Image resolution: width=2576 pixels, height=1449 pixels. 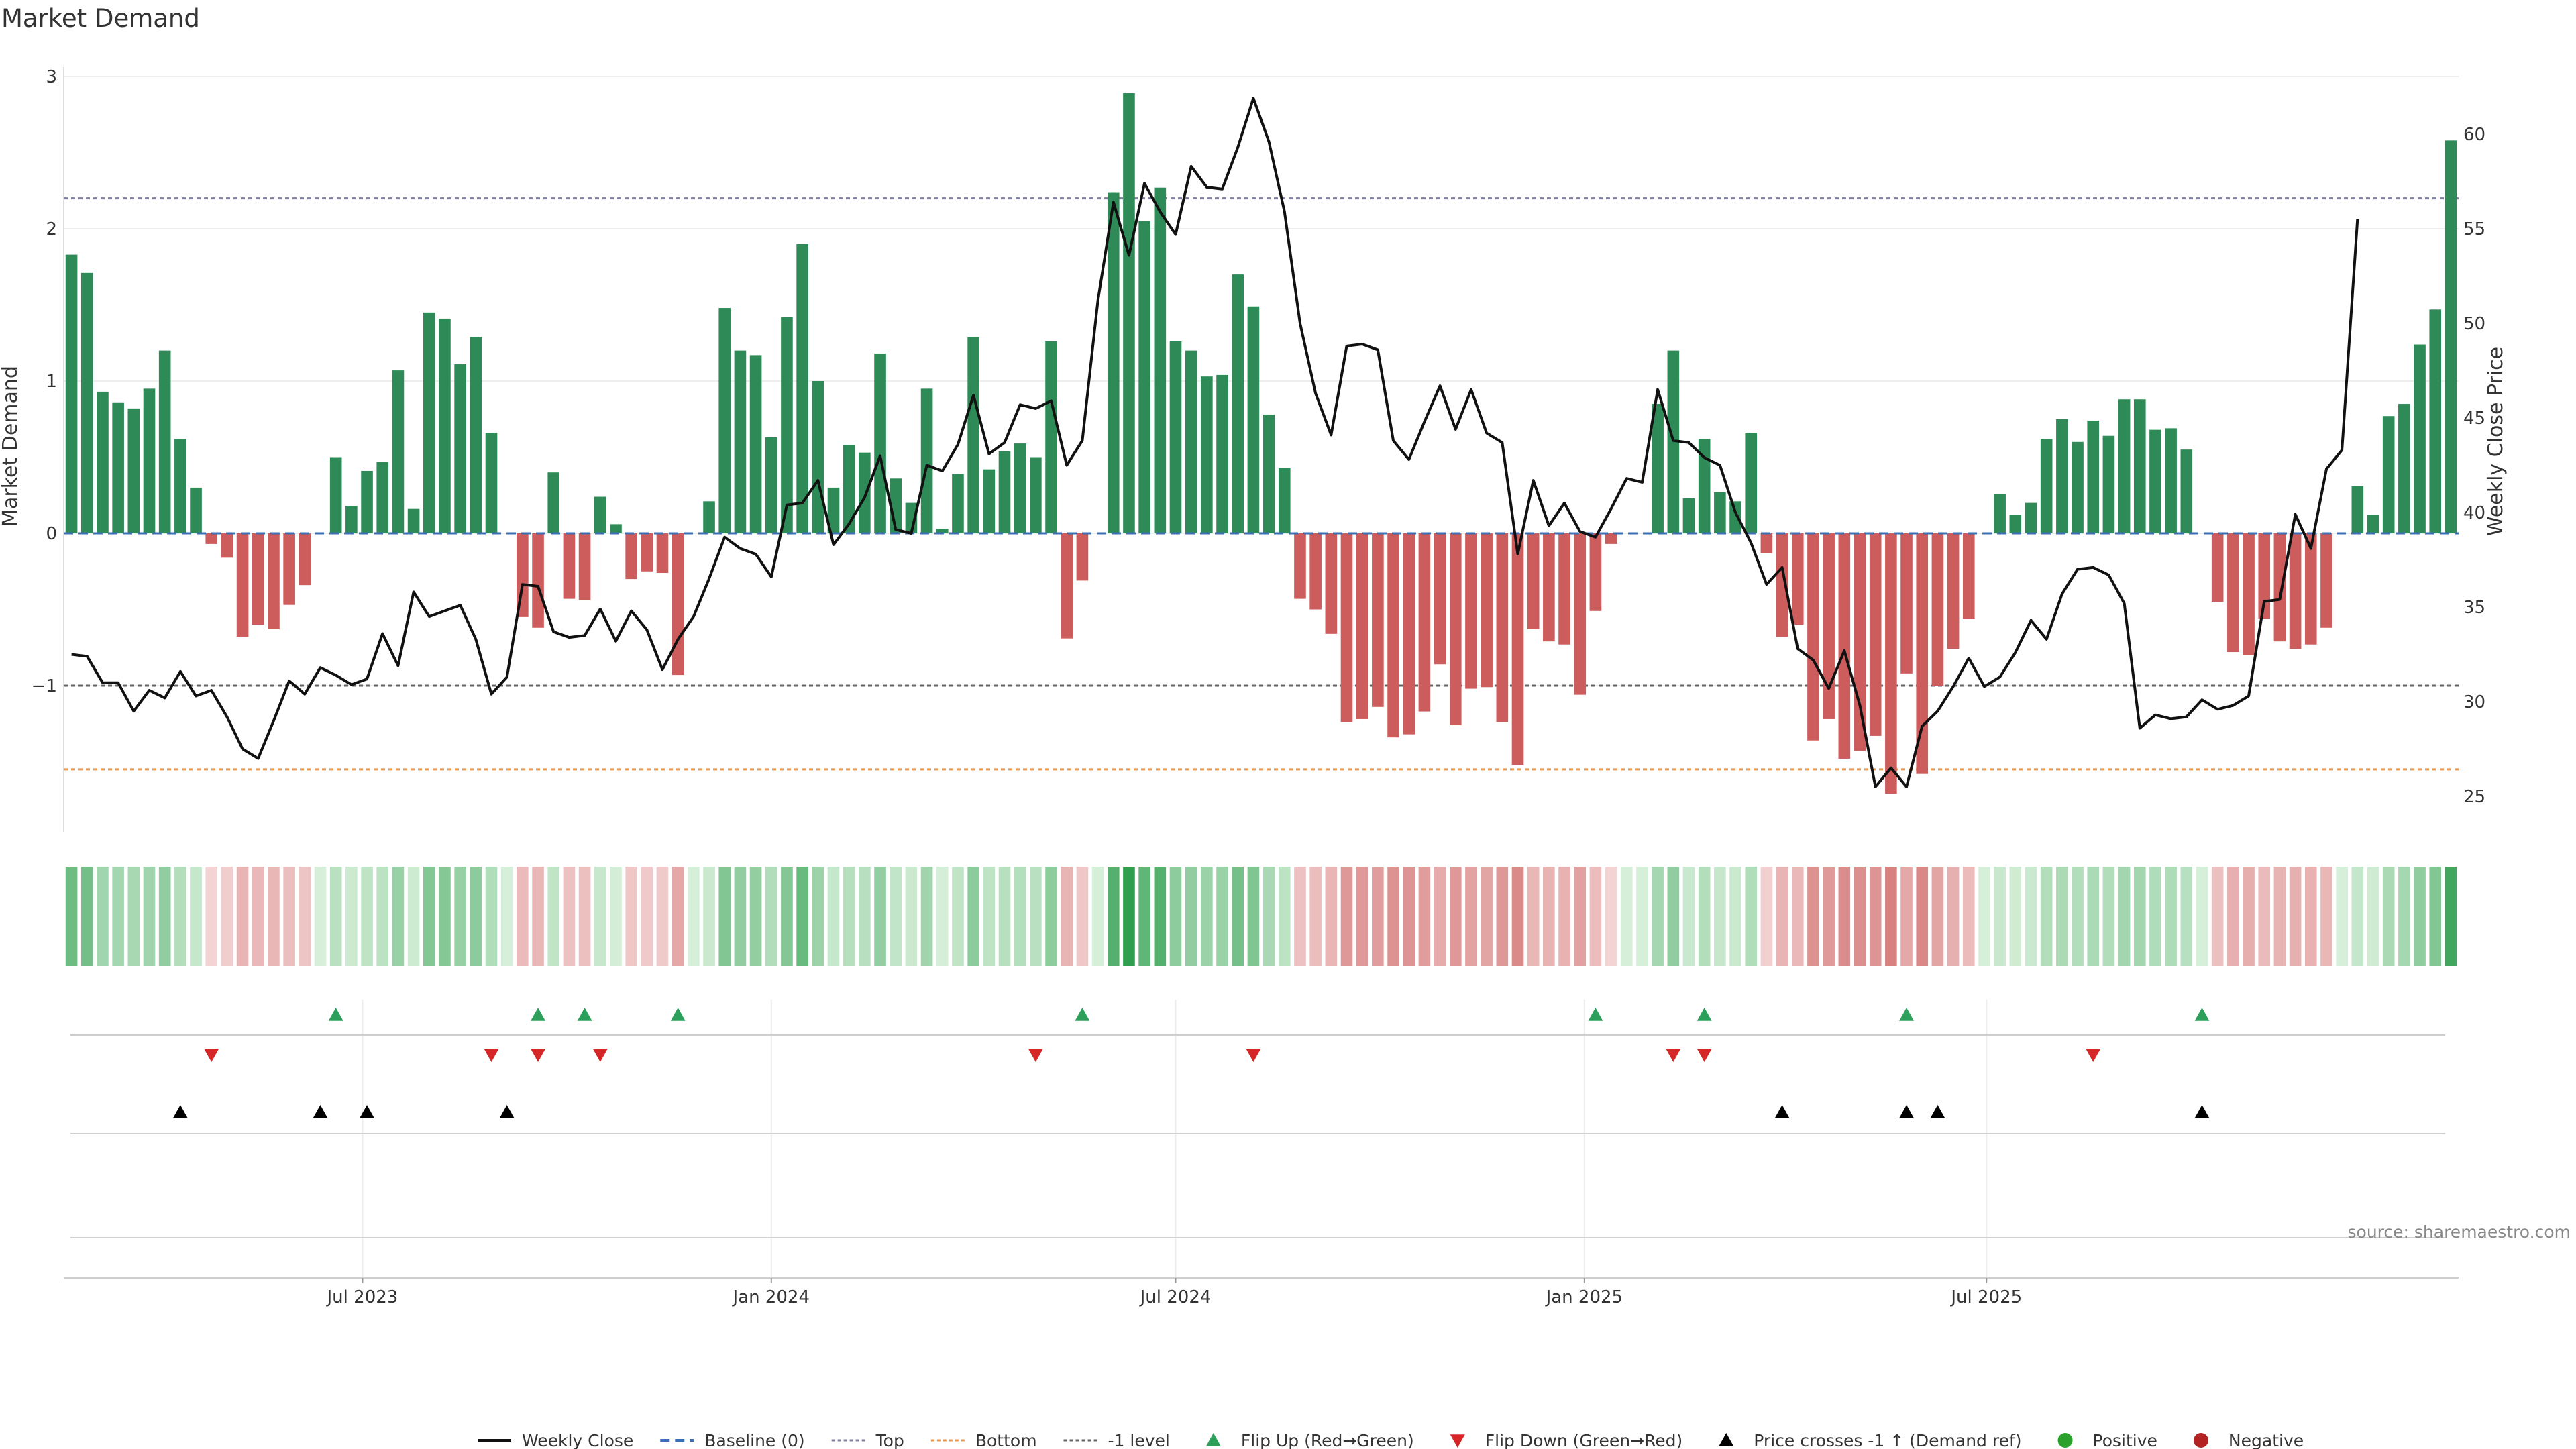 I want to click on price-cross-marker, so click(x=1782, y=1111).